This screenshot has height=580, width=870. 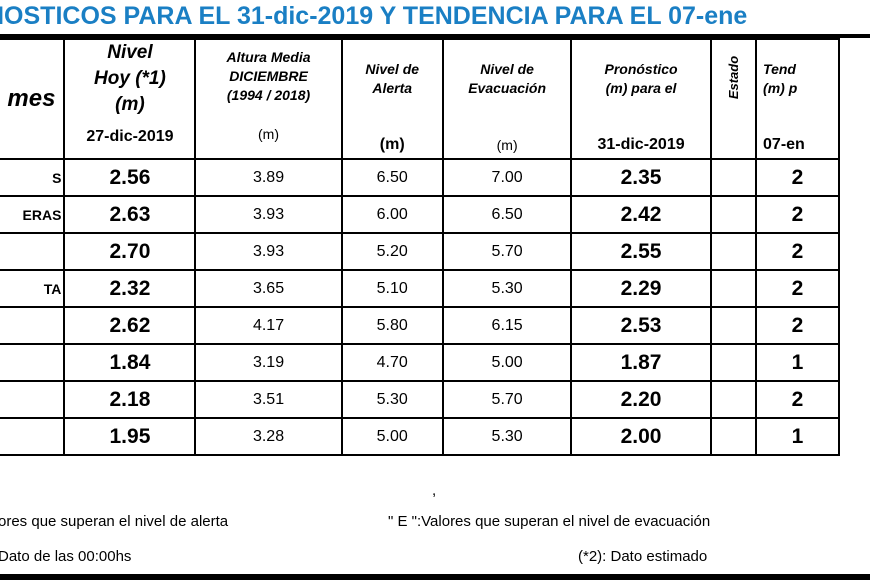 What do you see at coordinates (268, 99) in the screenshot?
I see `header-altura-media: Altura Media DICIEMBRE (1994 / 2018) (m)` at bounding box center [268, 99].